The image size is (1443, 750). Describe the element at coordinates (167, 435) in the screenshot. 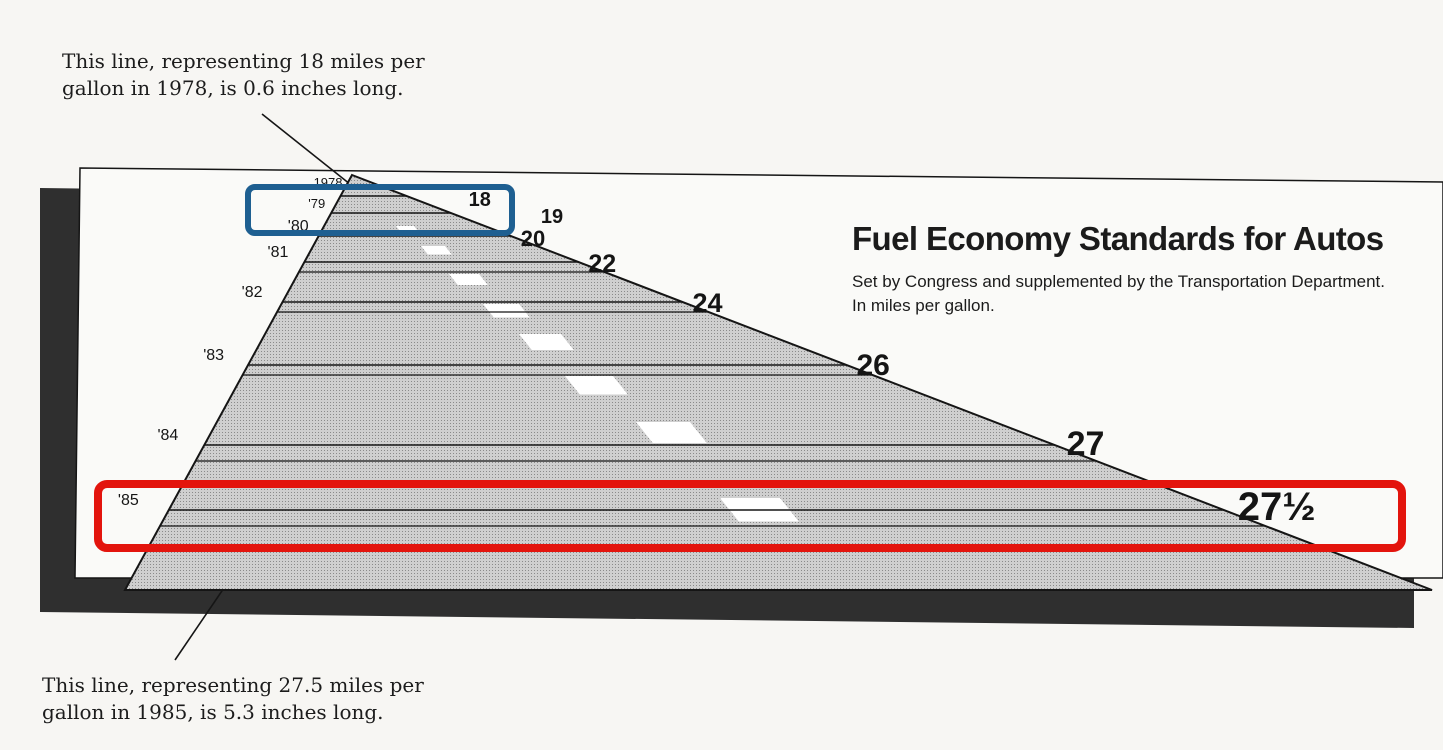

I see `category-label: '84` at that location.